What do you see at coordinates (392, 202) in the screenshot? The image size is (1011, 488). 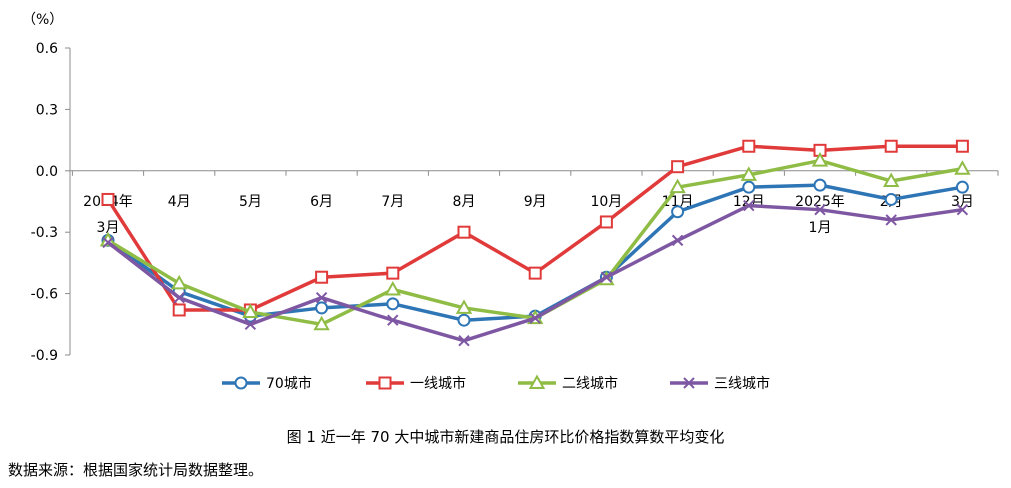 I see `x-tick-label: 7月` at bounding box center [392, 202].